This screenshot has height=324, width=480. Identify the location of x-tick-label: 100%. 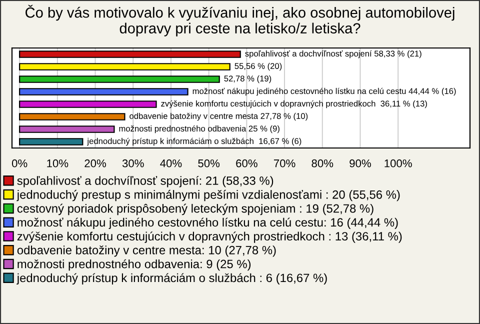
(398, 163).